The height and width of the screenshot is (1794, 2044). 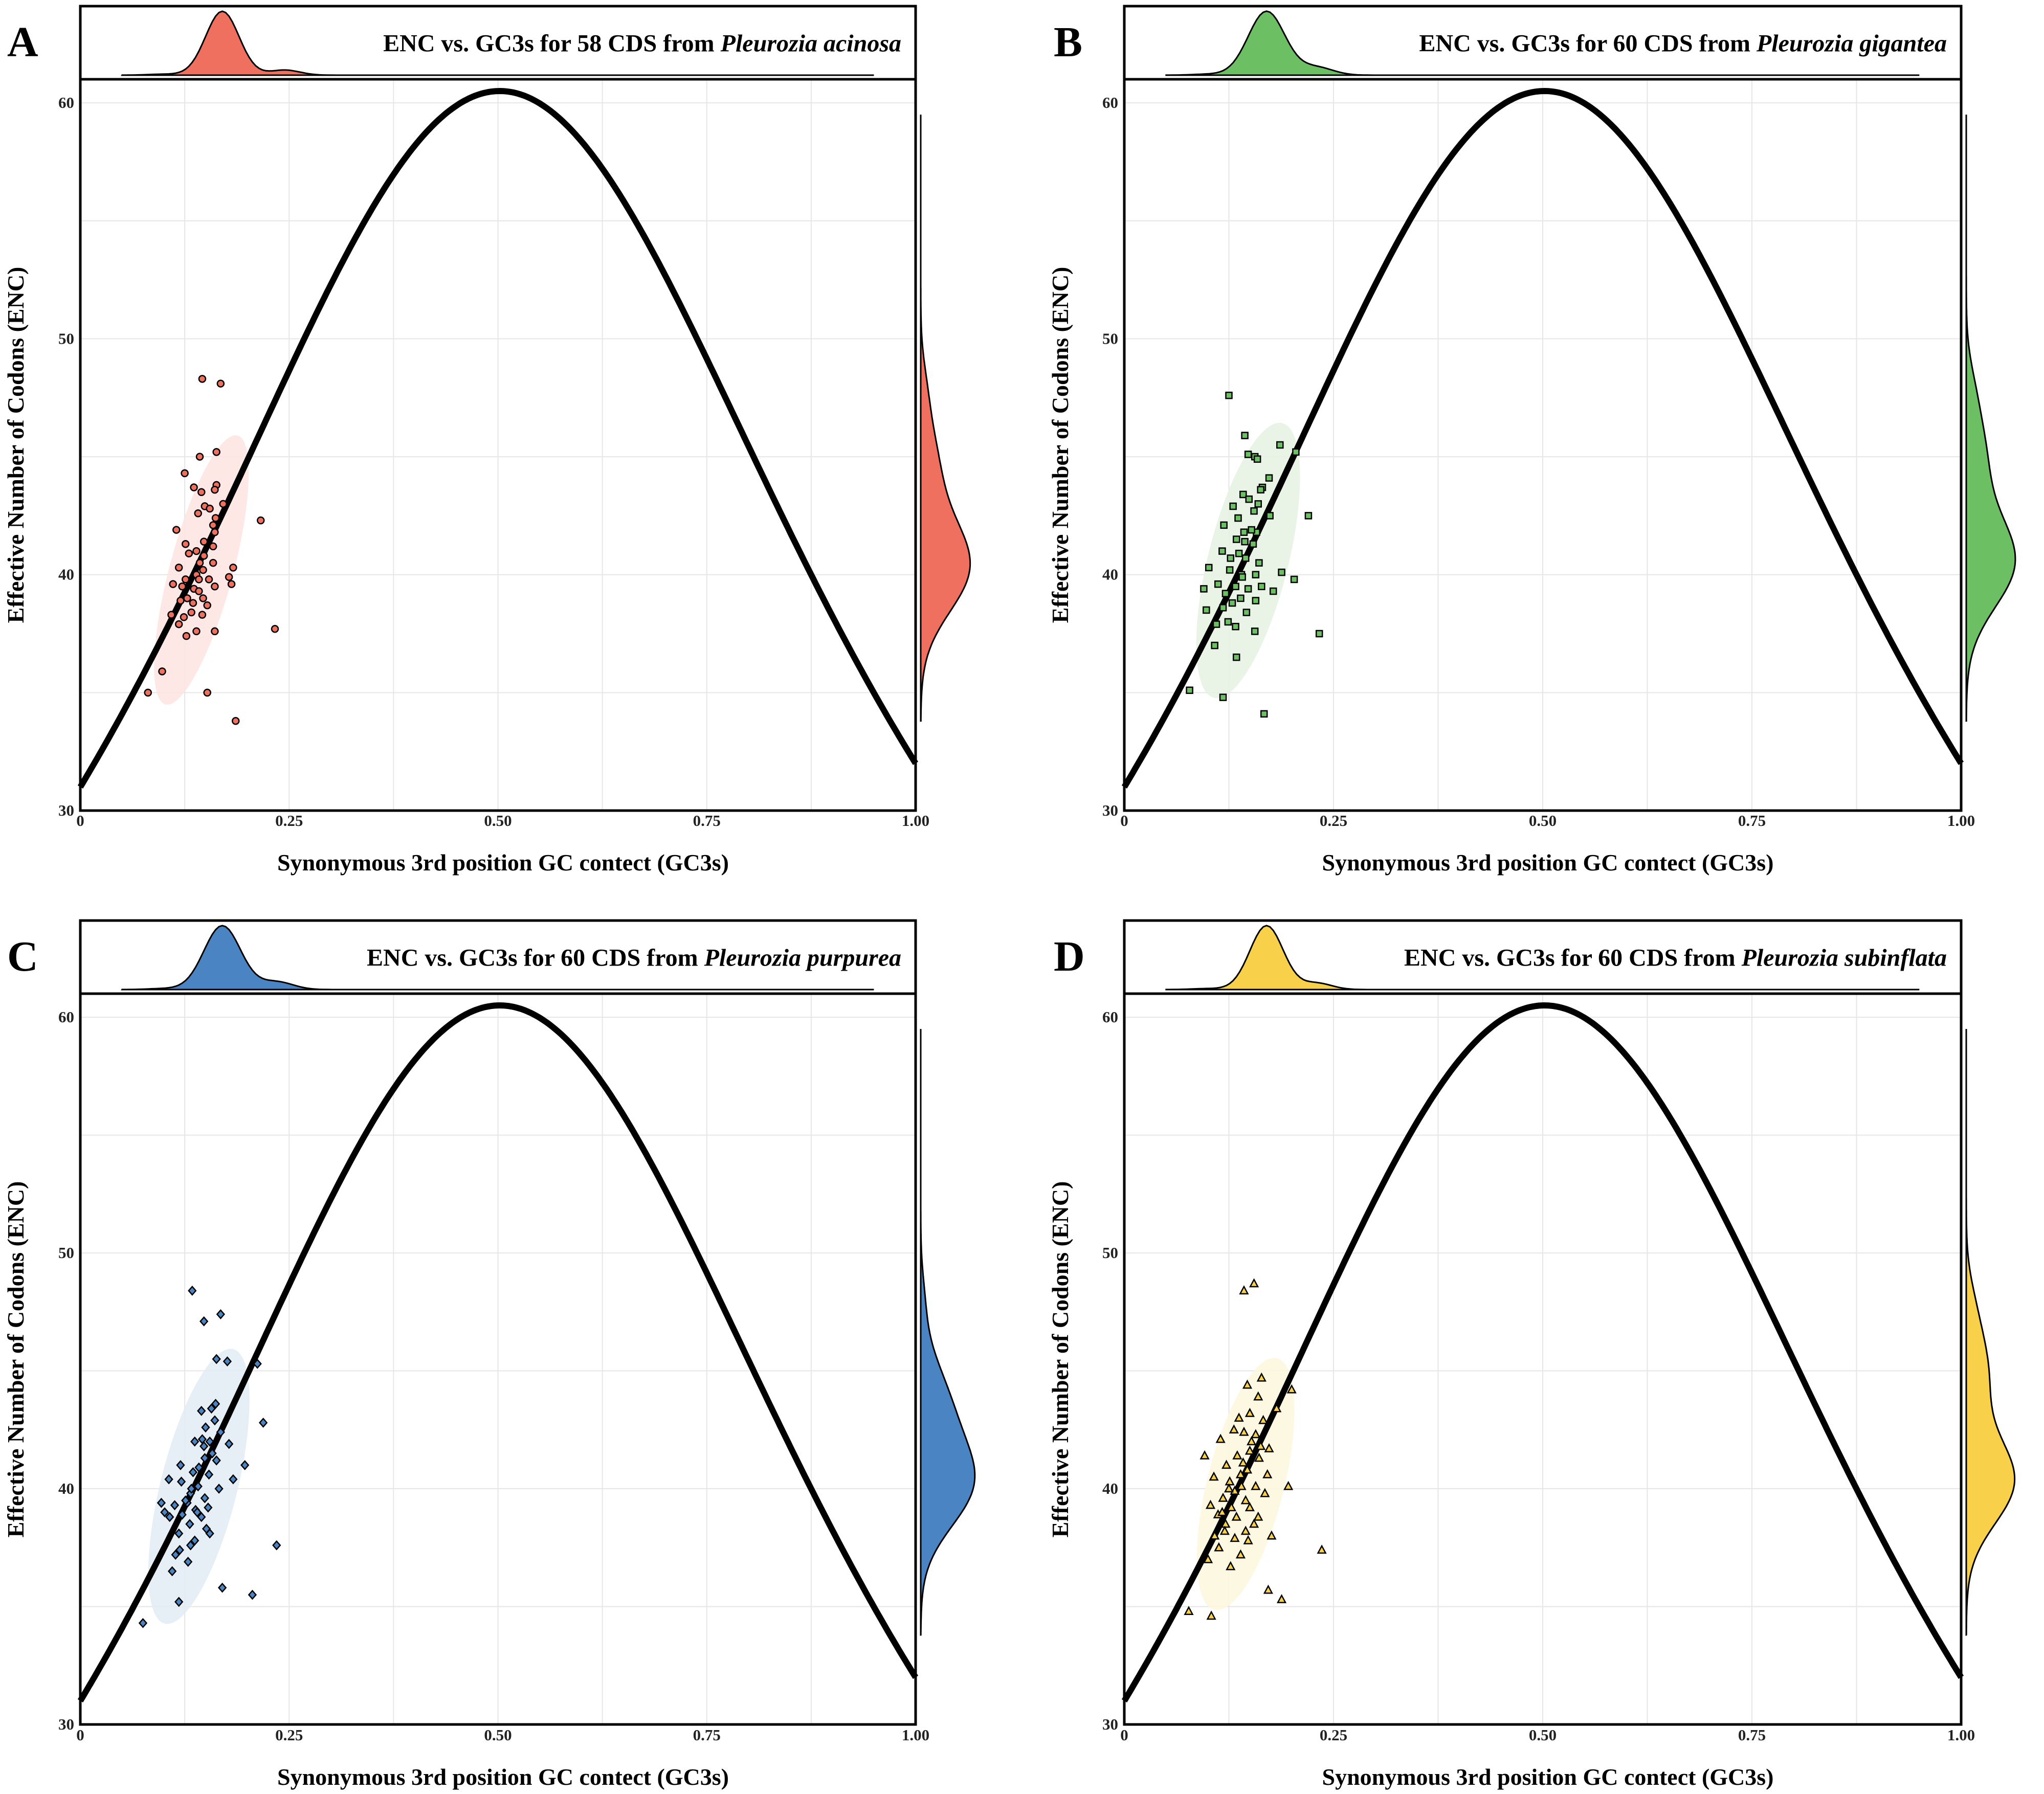 I want to click on y-axis-title: Effective Number of Codons (ENC), so click(x=16, y=1359).